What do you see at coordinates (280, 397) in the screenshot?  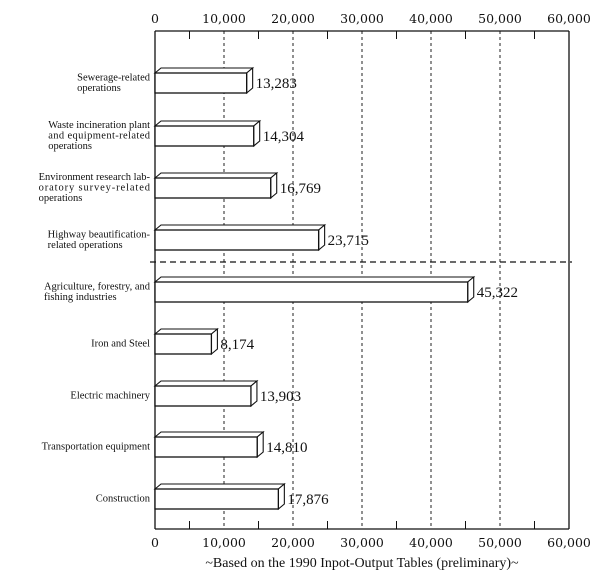 I see `value-label: 13,903` at bounding box center [280, 397].